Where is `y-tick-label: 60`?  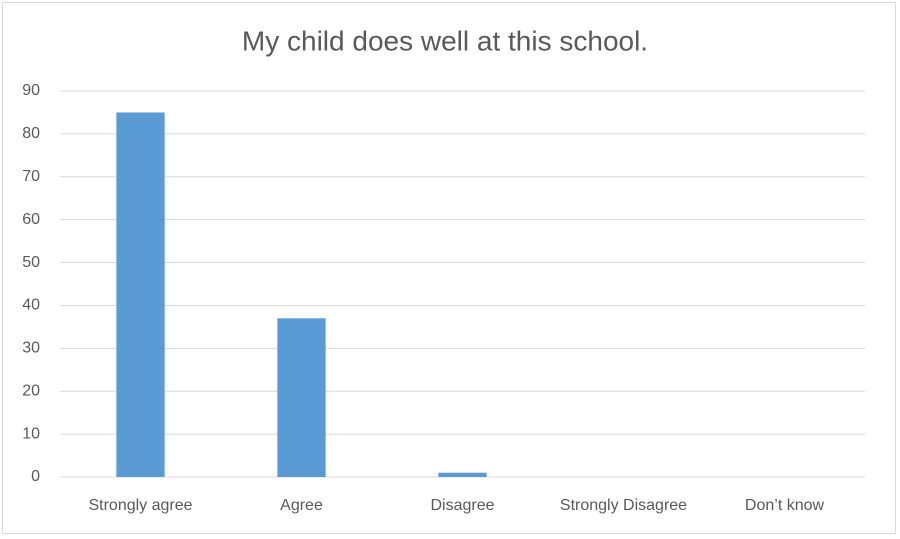 y-tick-label: 60 is located at coordinates (31, 219).